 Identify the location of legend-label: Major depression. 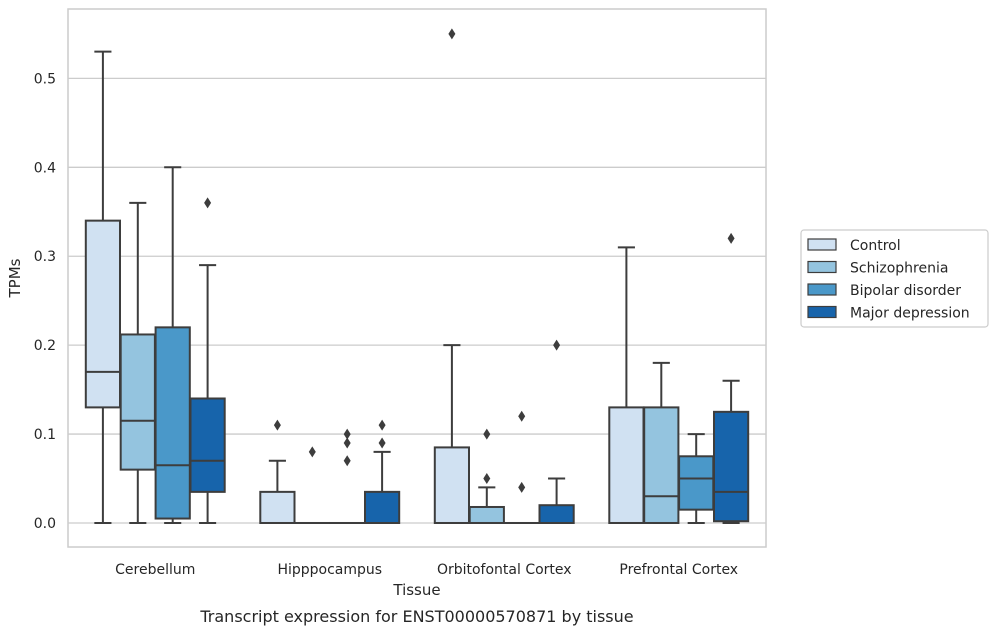
(910, 314).